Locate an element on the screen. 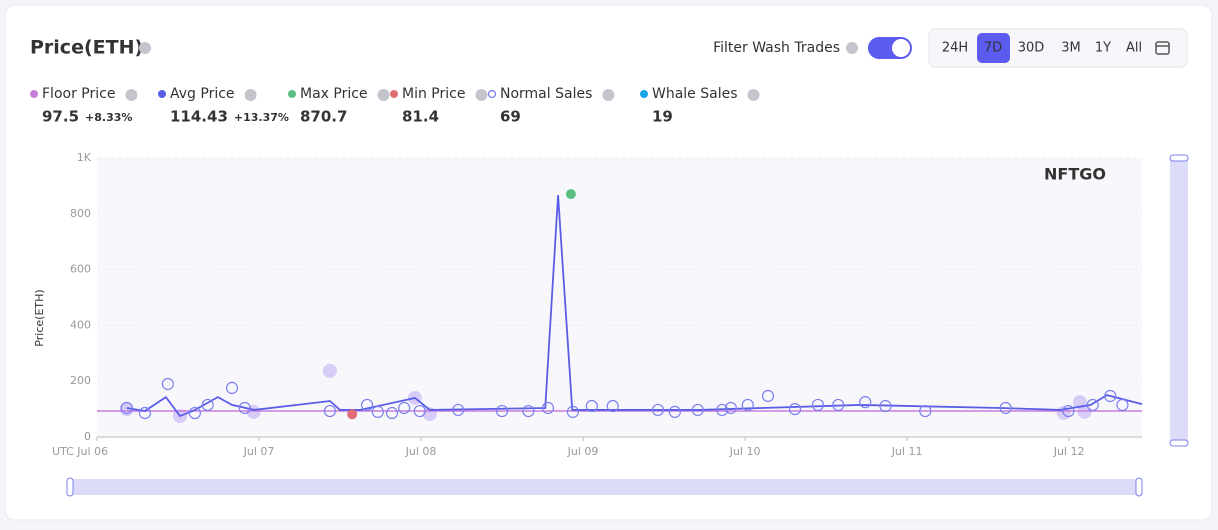 The width and height of the screenshot is (1218, 530). y-tick-label: 0 is located at coordinates (87, 436).